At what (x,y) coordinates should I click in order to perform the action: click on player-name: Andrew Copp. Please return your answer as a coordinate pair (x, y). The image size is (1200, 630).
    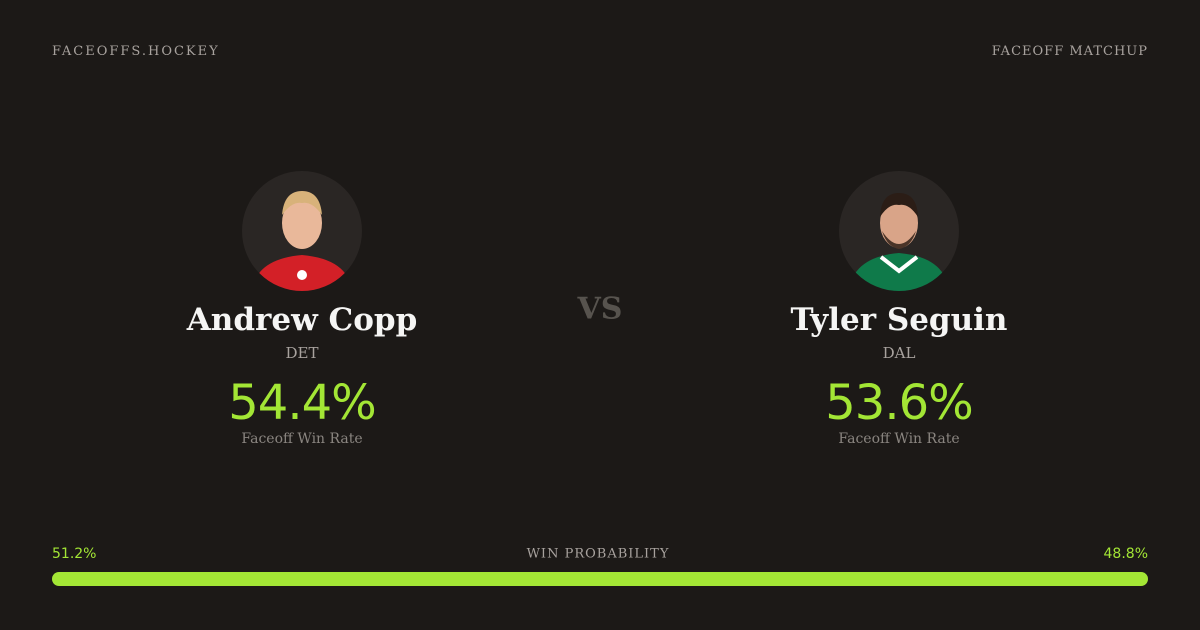
    Looking at the image, I should click on (302, 320).